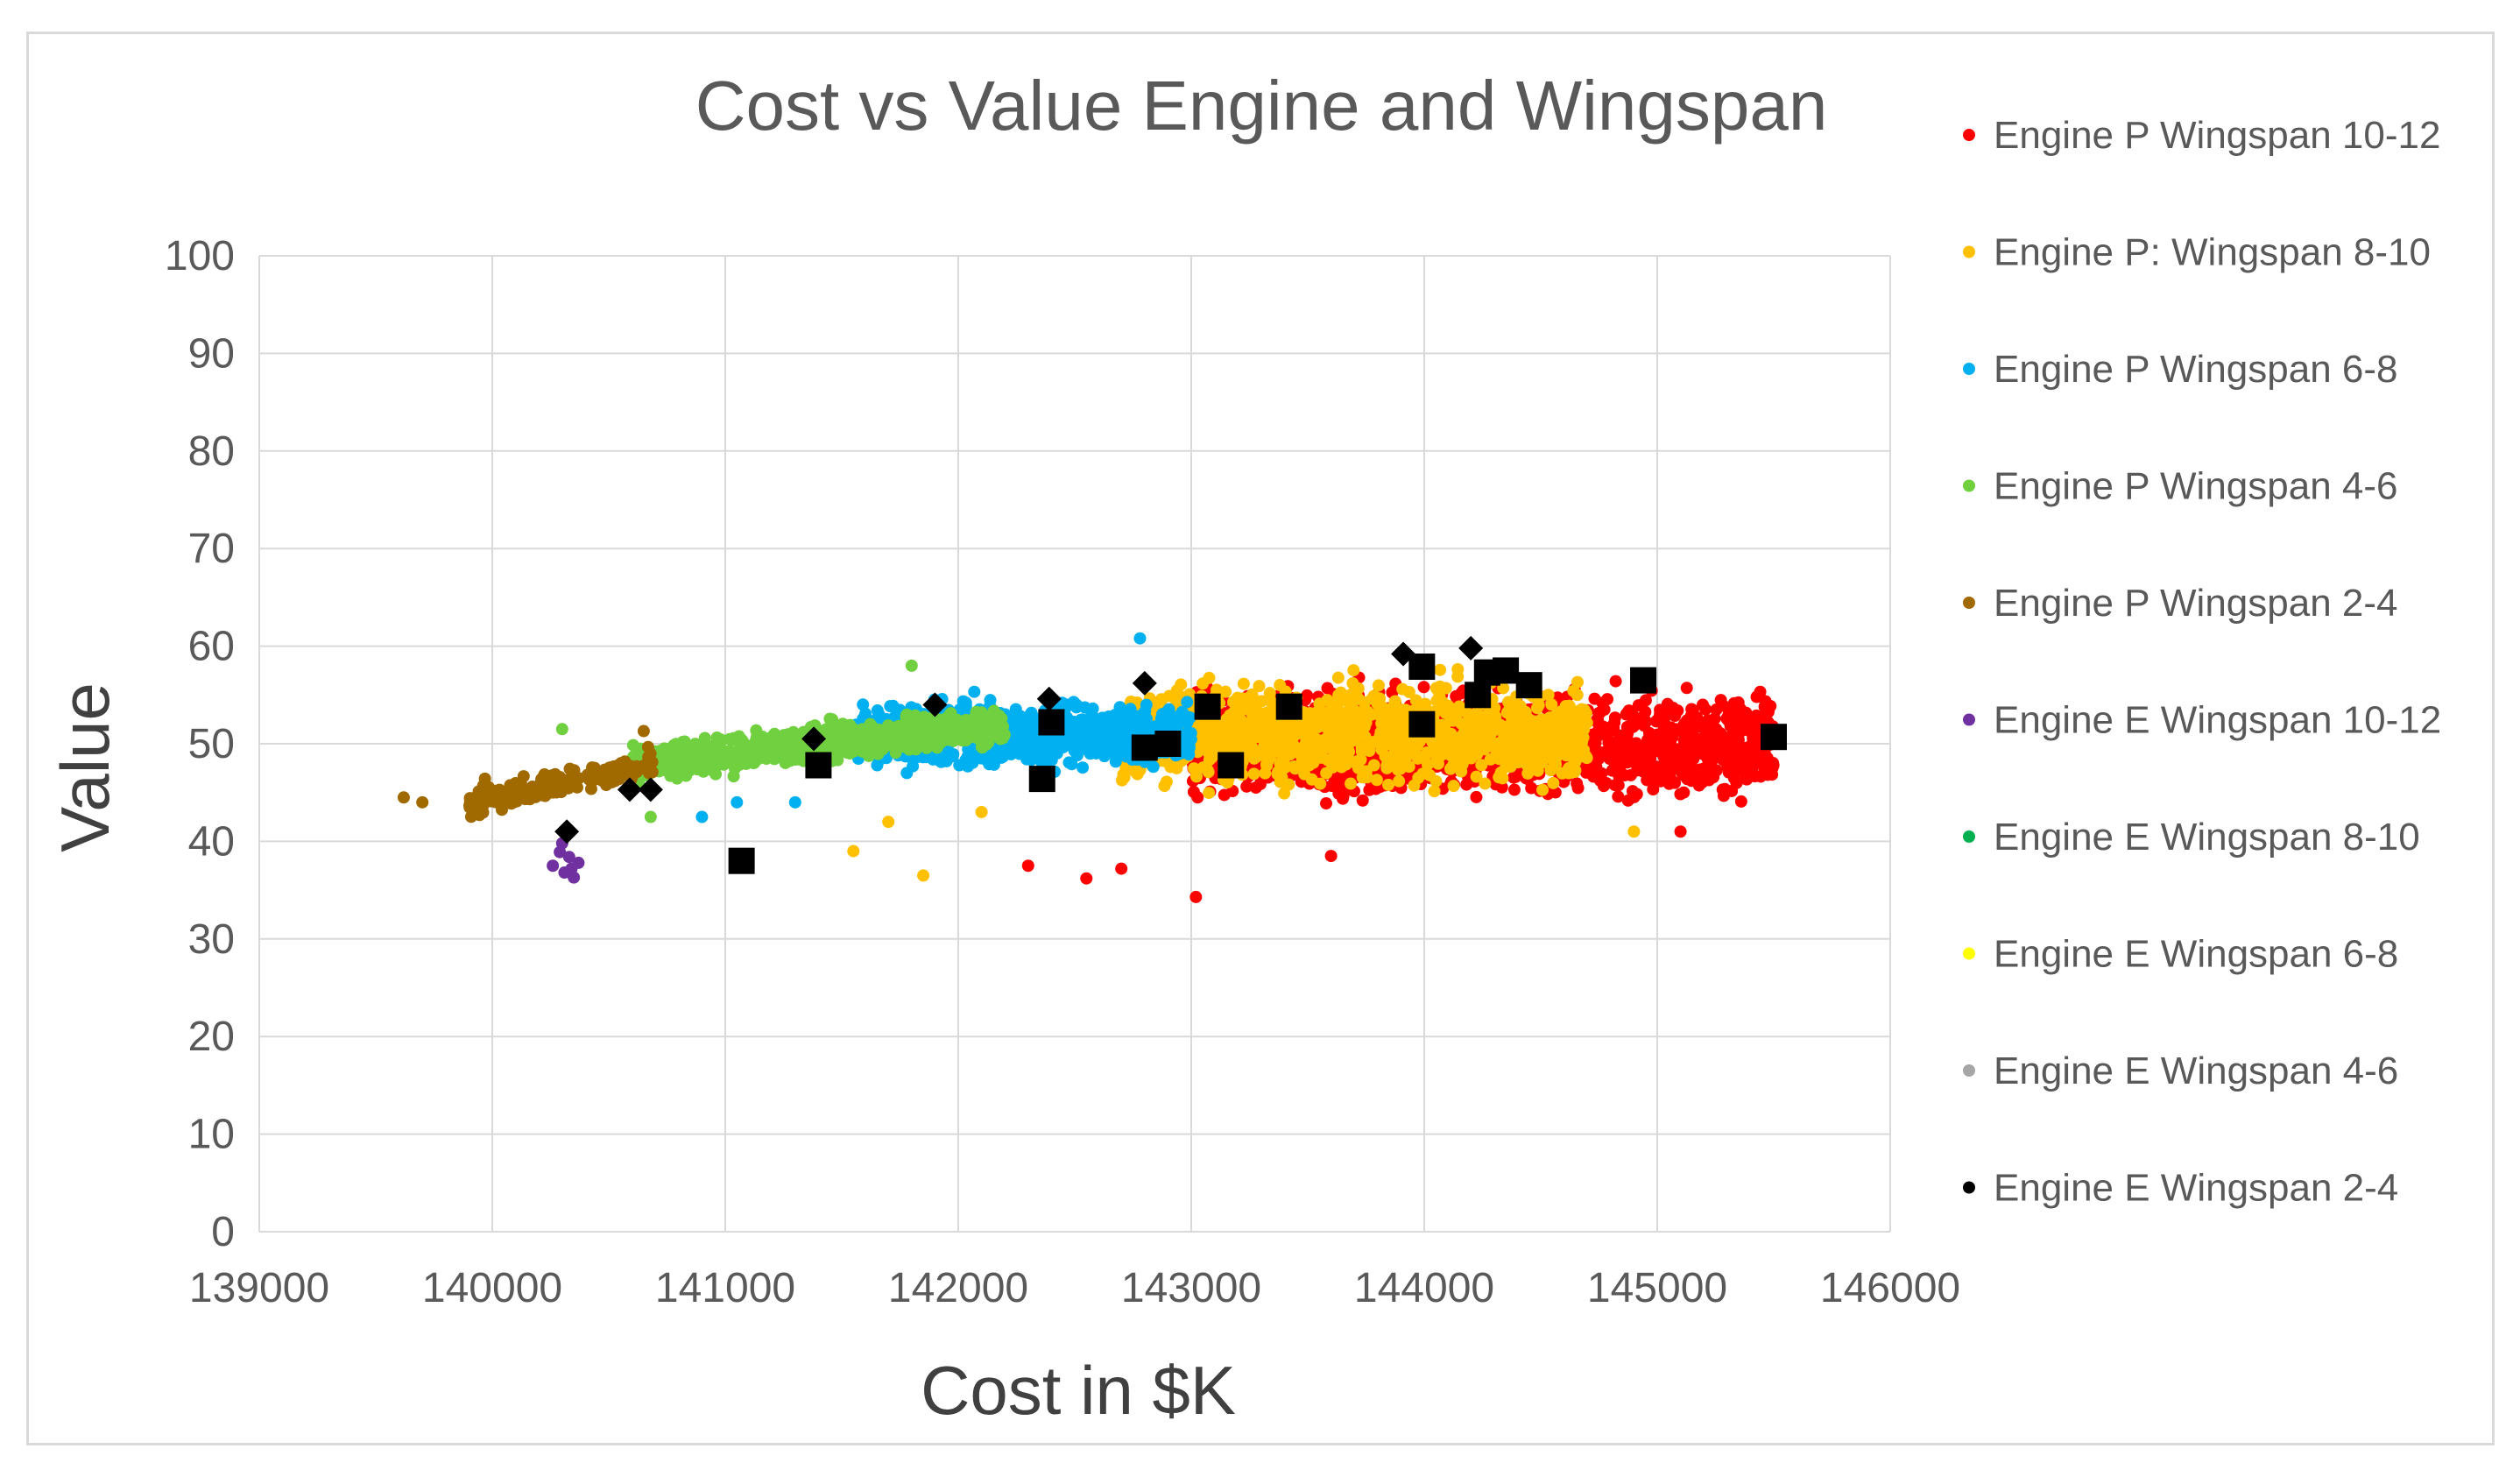 Image resolution: width=2520 pixels, height=1477 pixels. Describe the element at coordinates (211, 1135) in the screenshot. I see `y-tick-label: 10` at that location.